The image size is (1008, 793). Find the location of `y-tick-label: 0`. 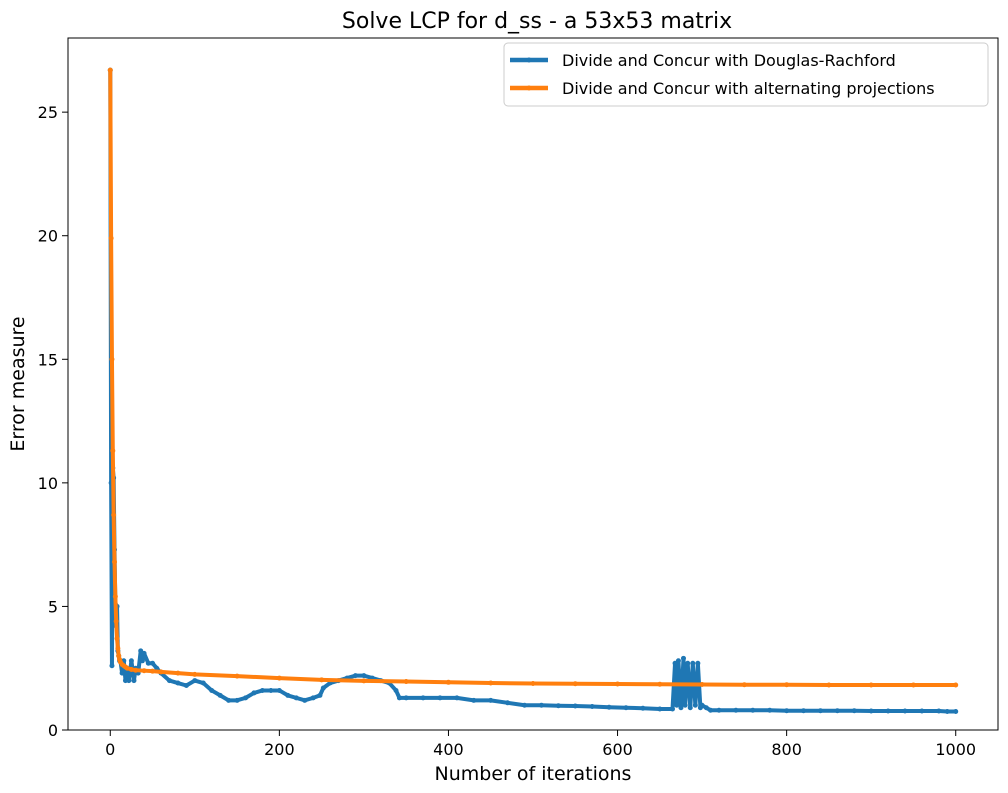

y-tick-label: 0 is located at coordinates (53, 730).